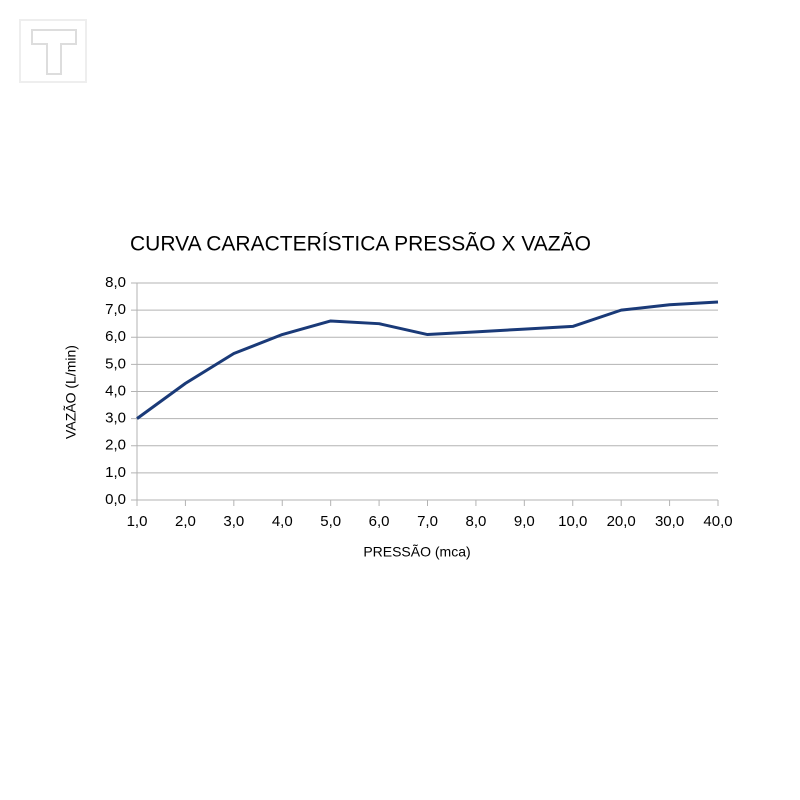 The width and height of the screenshot is (800, 800). Describe the element at coordinates (427, 360) in the screenshot. I see `data-line` at that location.